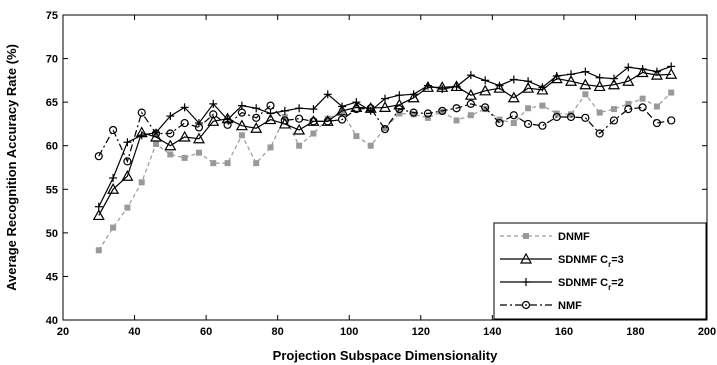 The image size is (717, 365). I want to click on x-tick-label: 200, so click(707, 332).